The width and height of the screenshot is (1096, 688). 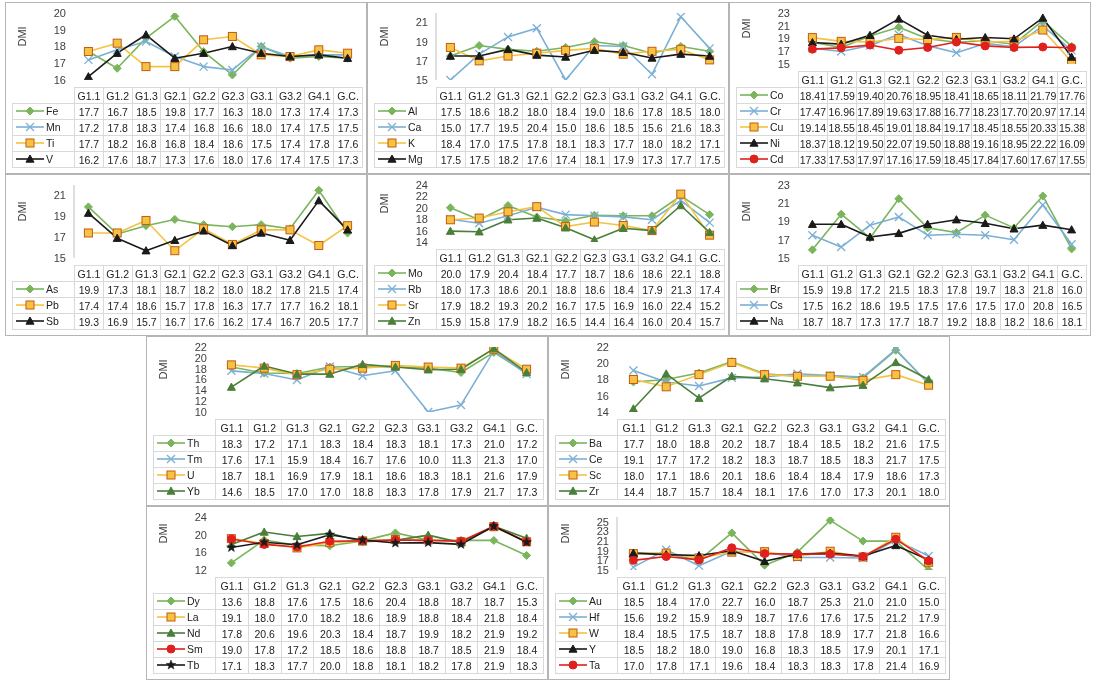 I want to click on legend-label: Ni, so click(x=775, y=143).